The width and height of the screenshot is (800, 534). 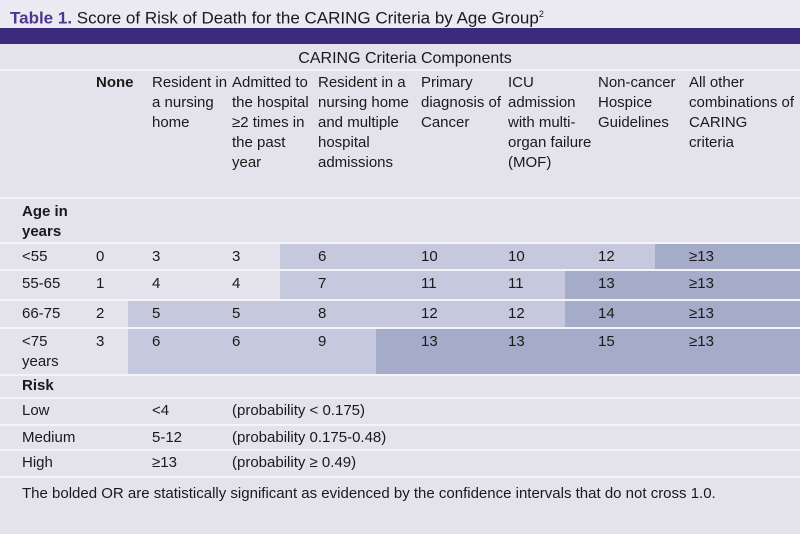 I want to click on row-group-header: Age in years, so click(x=45, y=221).